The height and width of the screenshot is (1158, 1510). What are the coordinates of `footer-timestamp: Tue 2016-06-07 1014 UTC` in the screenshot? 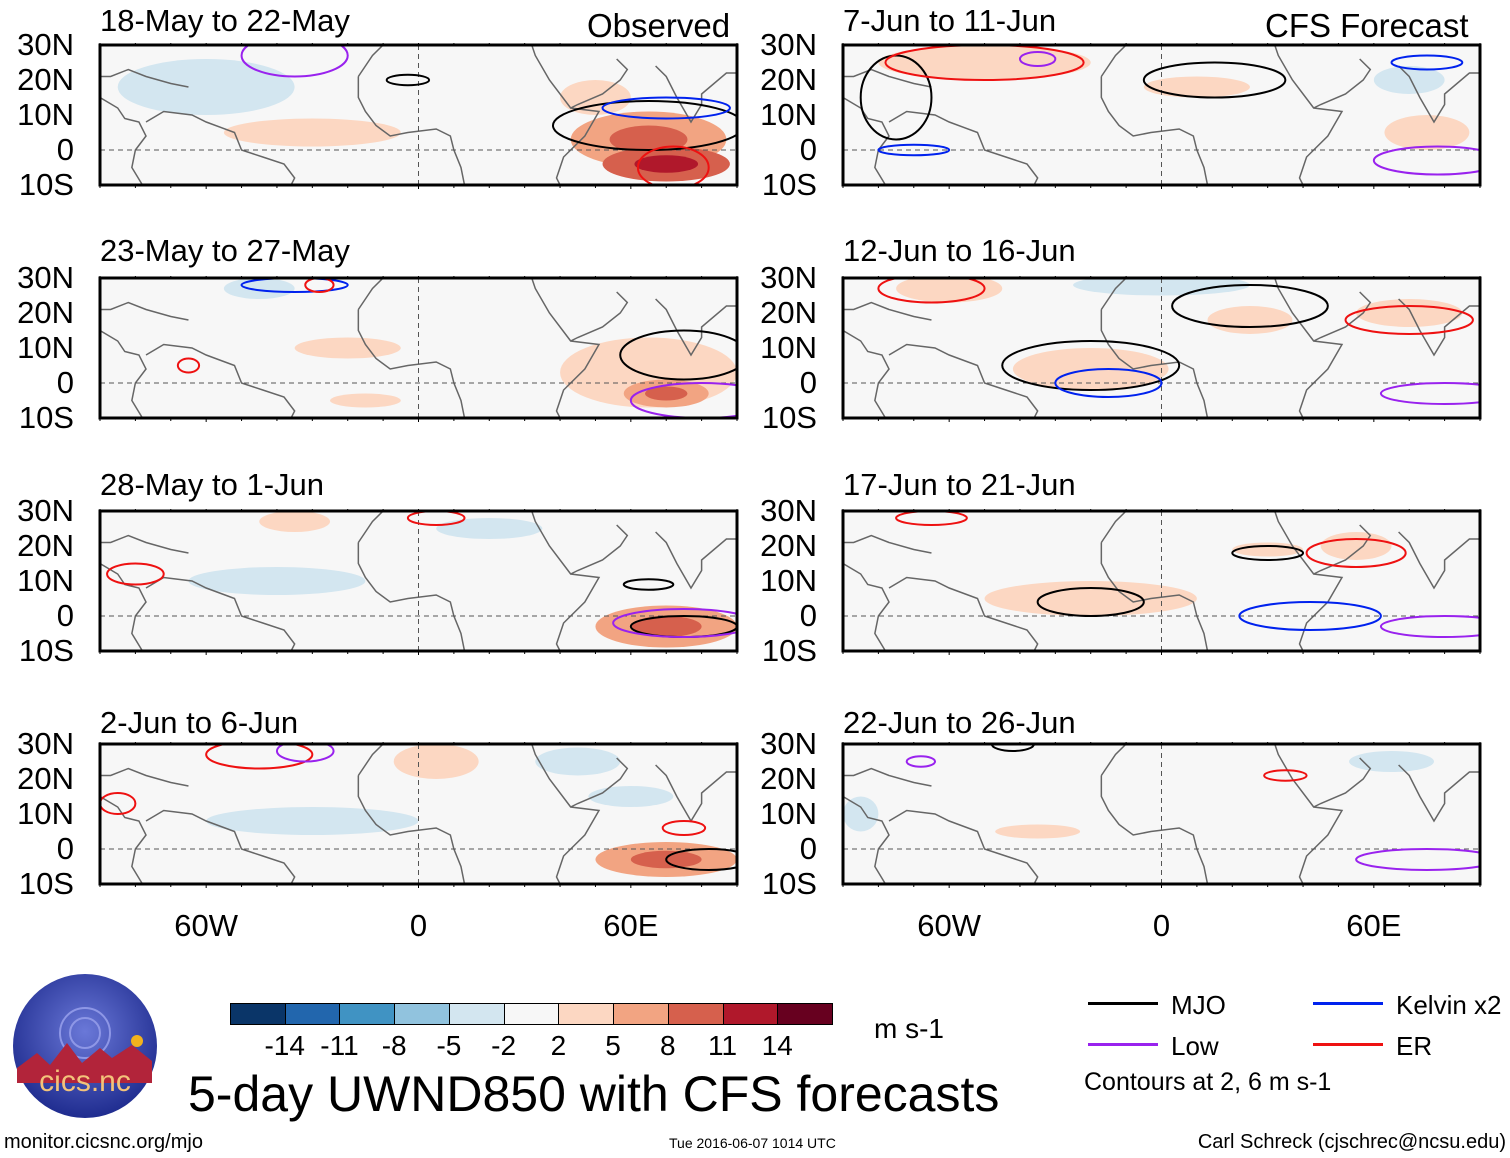 It's located at (752, 1143).